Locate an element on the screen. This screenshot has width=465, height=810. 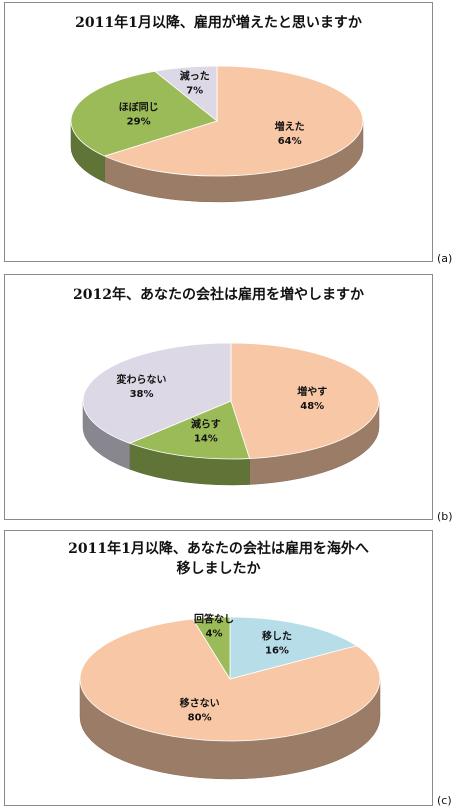
slice-value-label: 16% is located at coordinates (277, 651).